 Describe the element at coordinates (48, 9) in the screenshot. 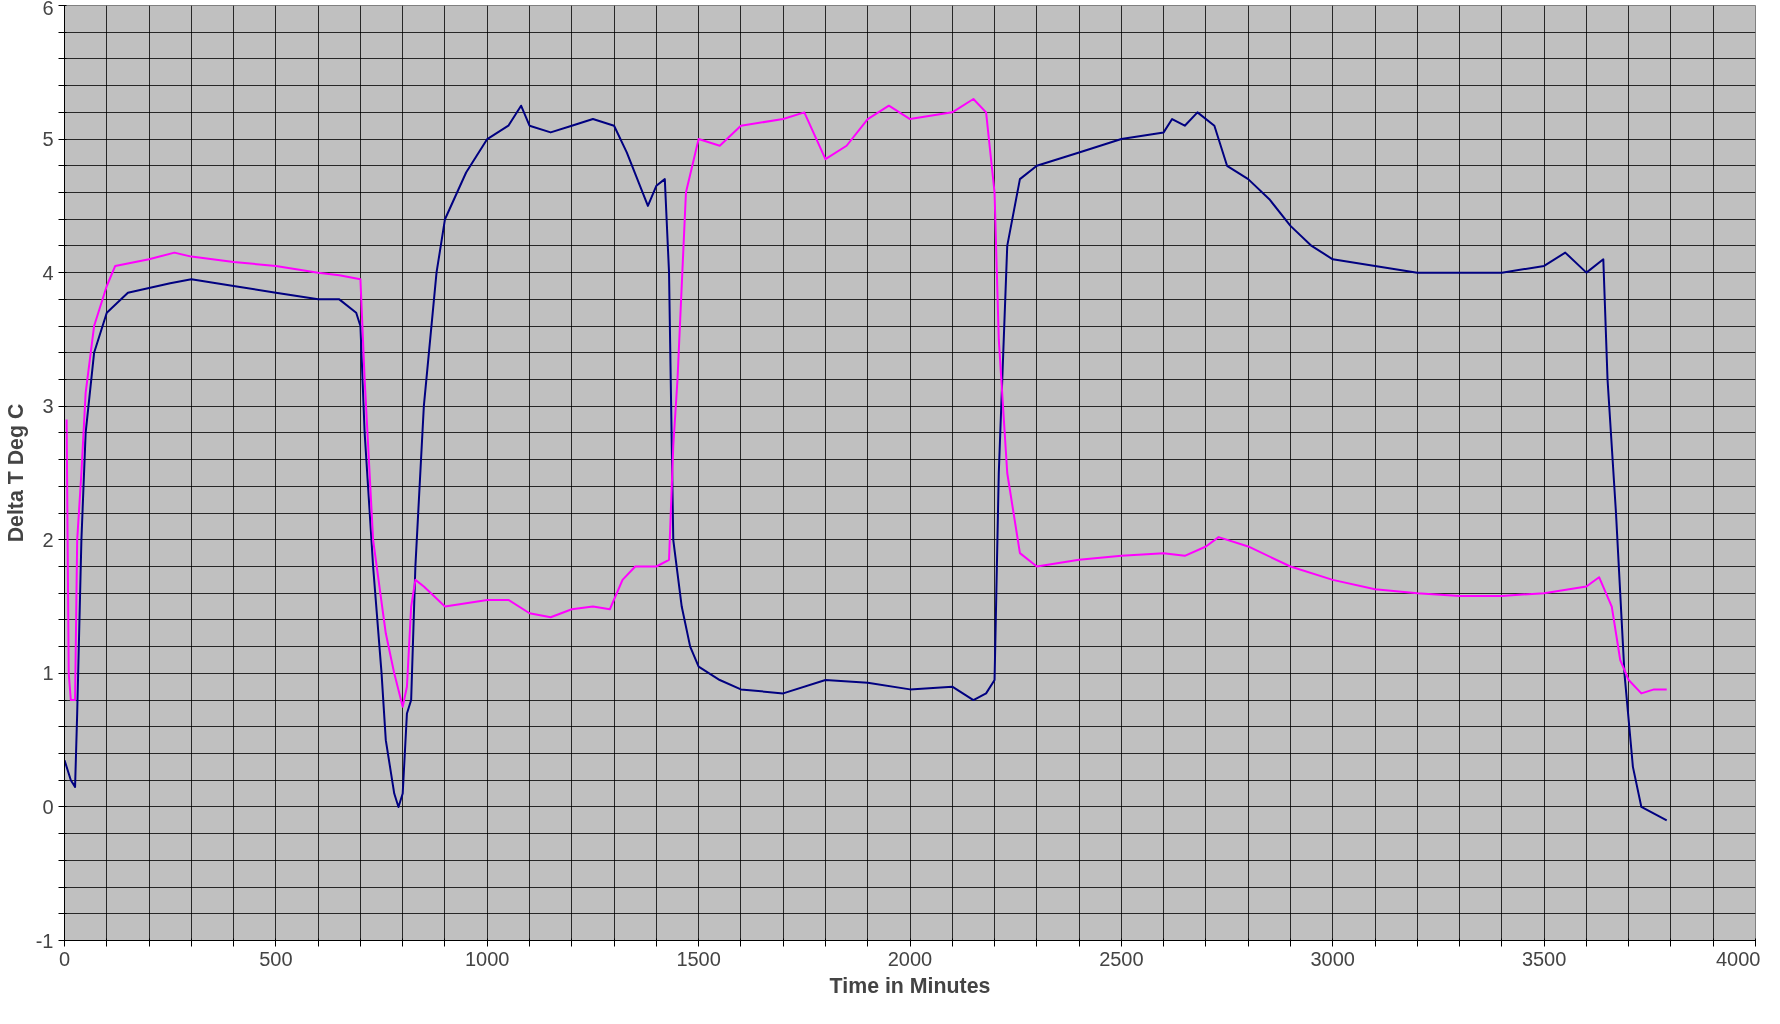

I see `y-tick-label: 6` at that location.